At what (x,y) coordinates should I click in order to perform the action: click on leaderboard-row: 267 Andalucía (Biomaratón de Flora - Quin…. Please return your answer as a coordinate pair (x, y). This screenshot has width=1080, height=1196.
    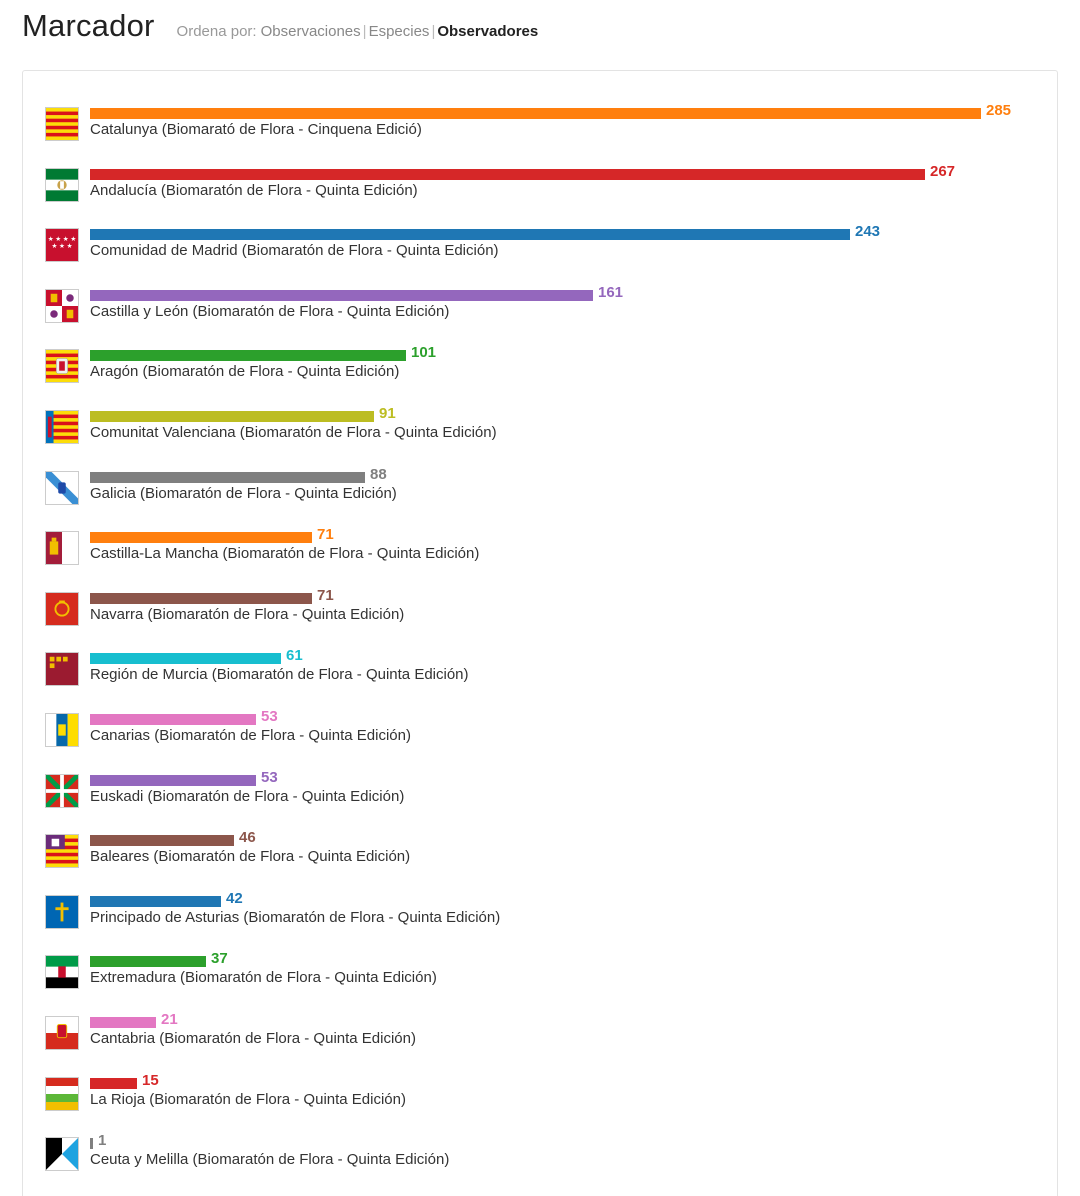
    Looking at the image, I should click on (538, 185).